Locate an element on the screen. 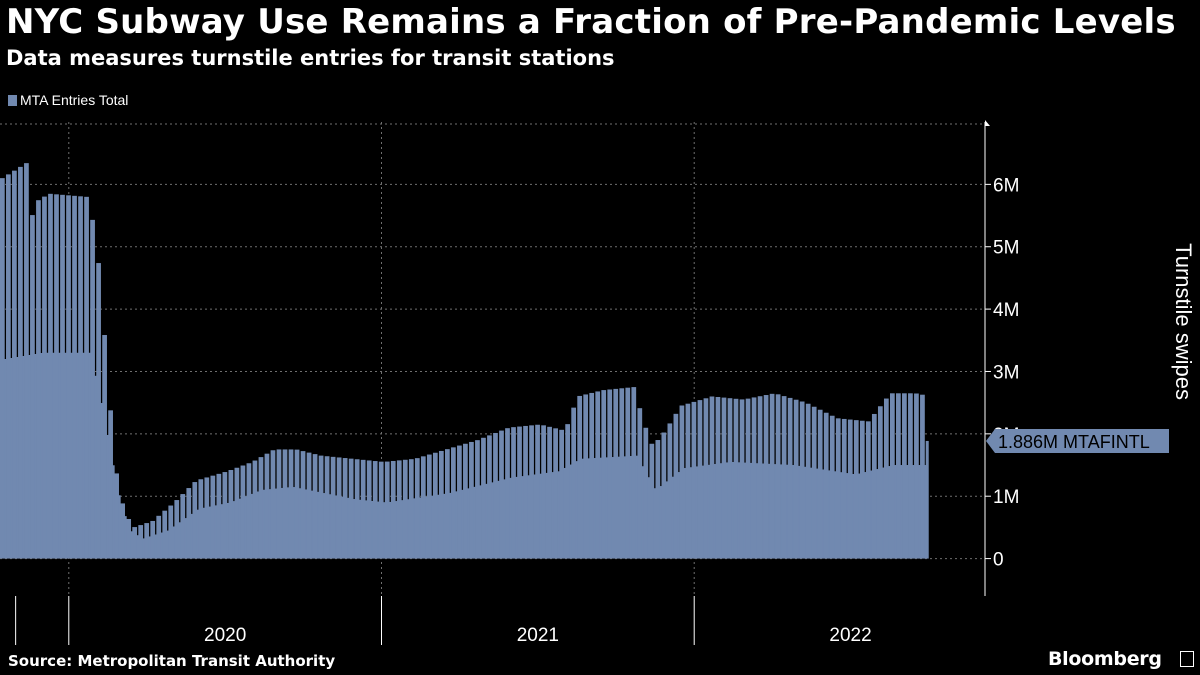 The height and width of the screenshot is (675, 1200). source-note: Source: Metropolitan Transit Authority is located at coordinates (172, 661).